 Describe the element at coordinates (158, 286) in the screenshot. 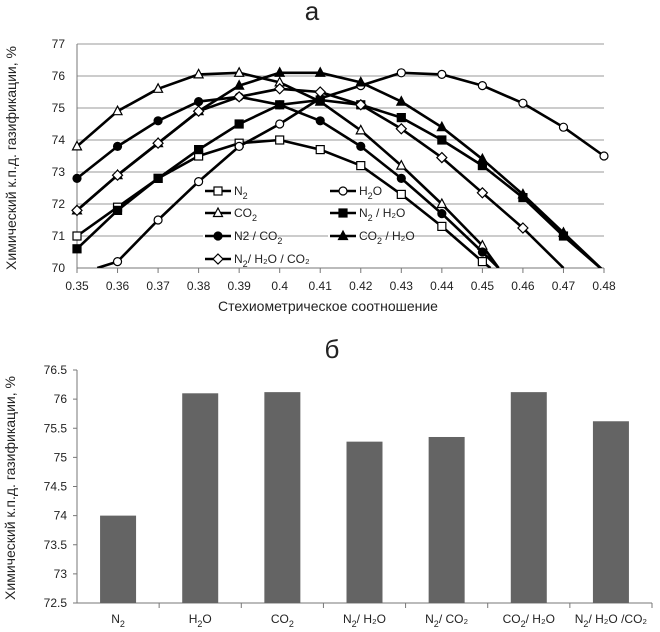

I see `line-chart-x-tick-label: 0.37` at that location.